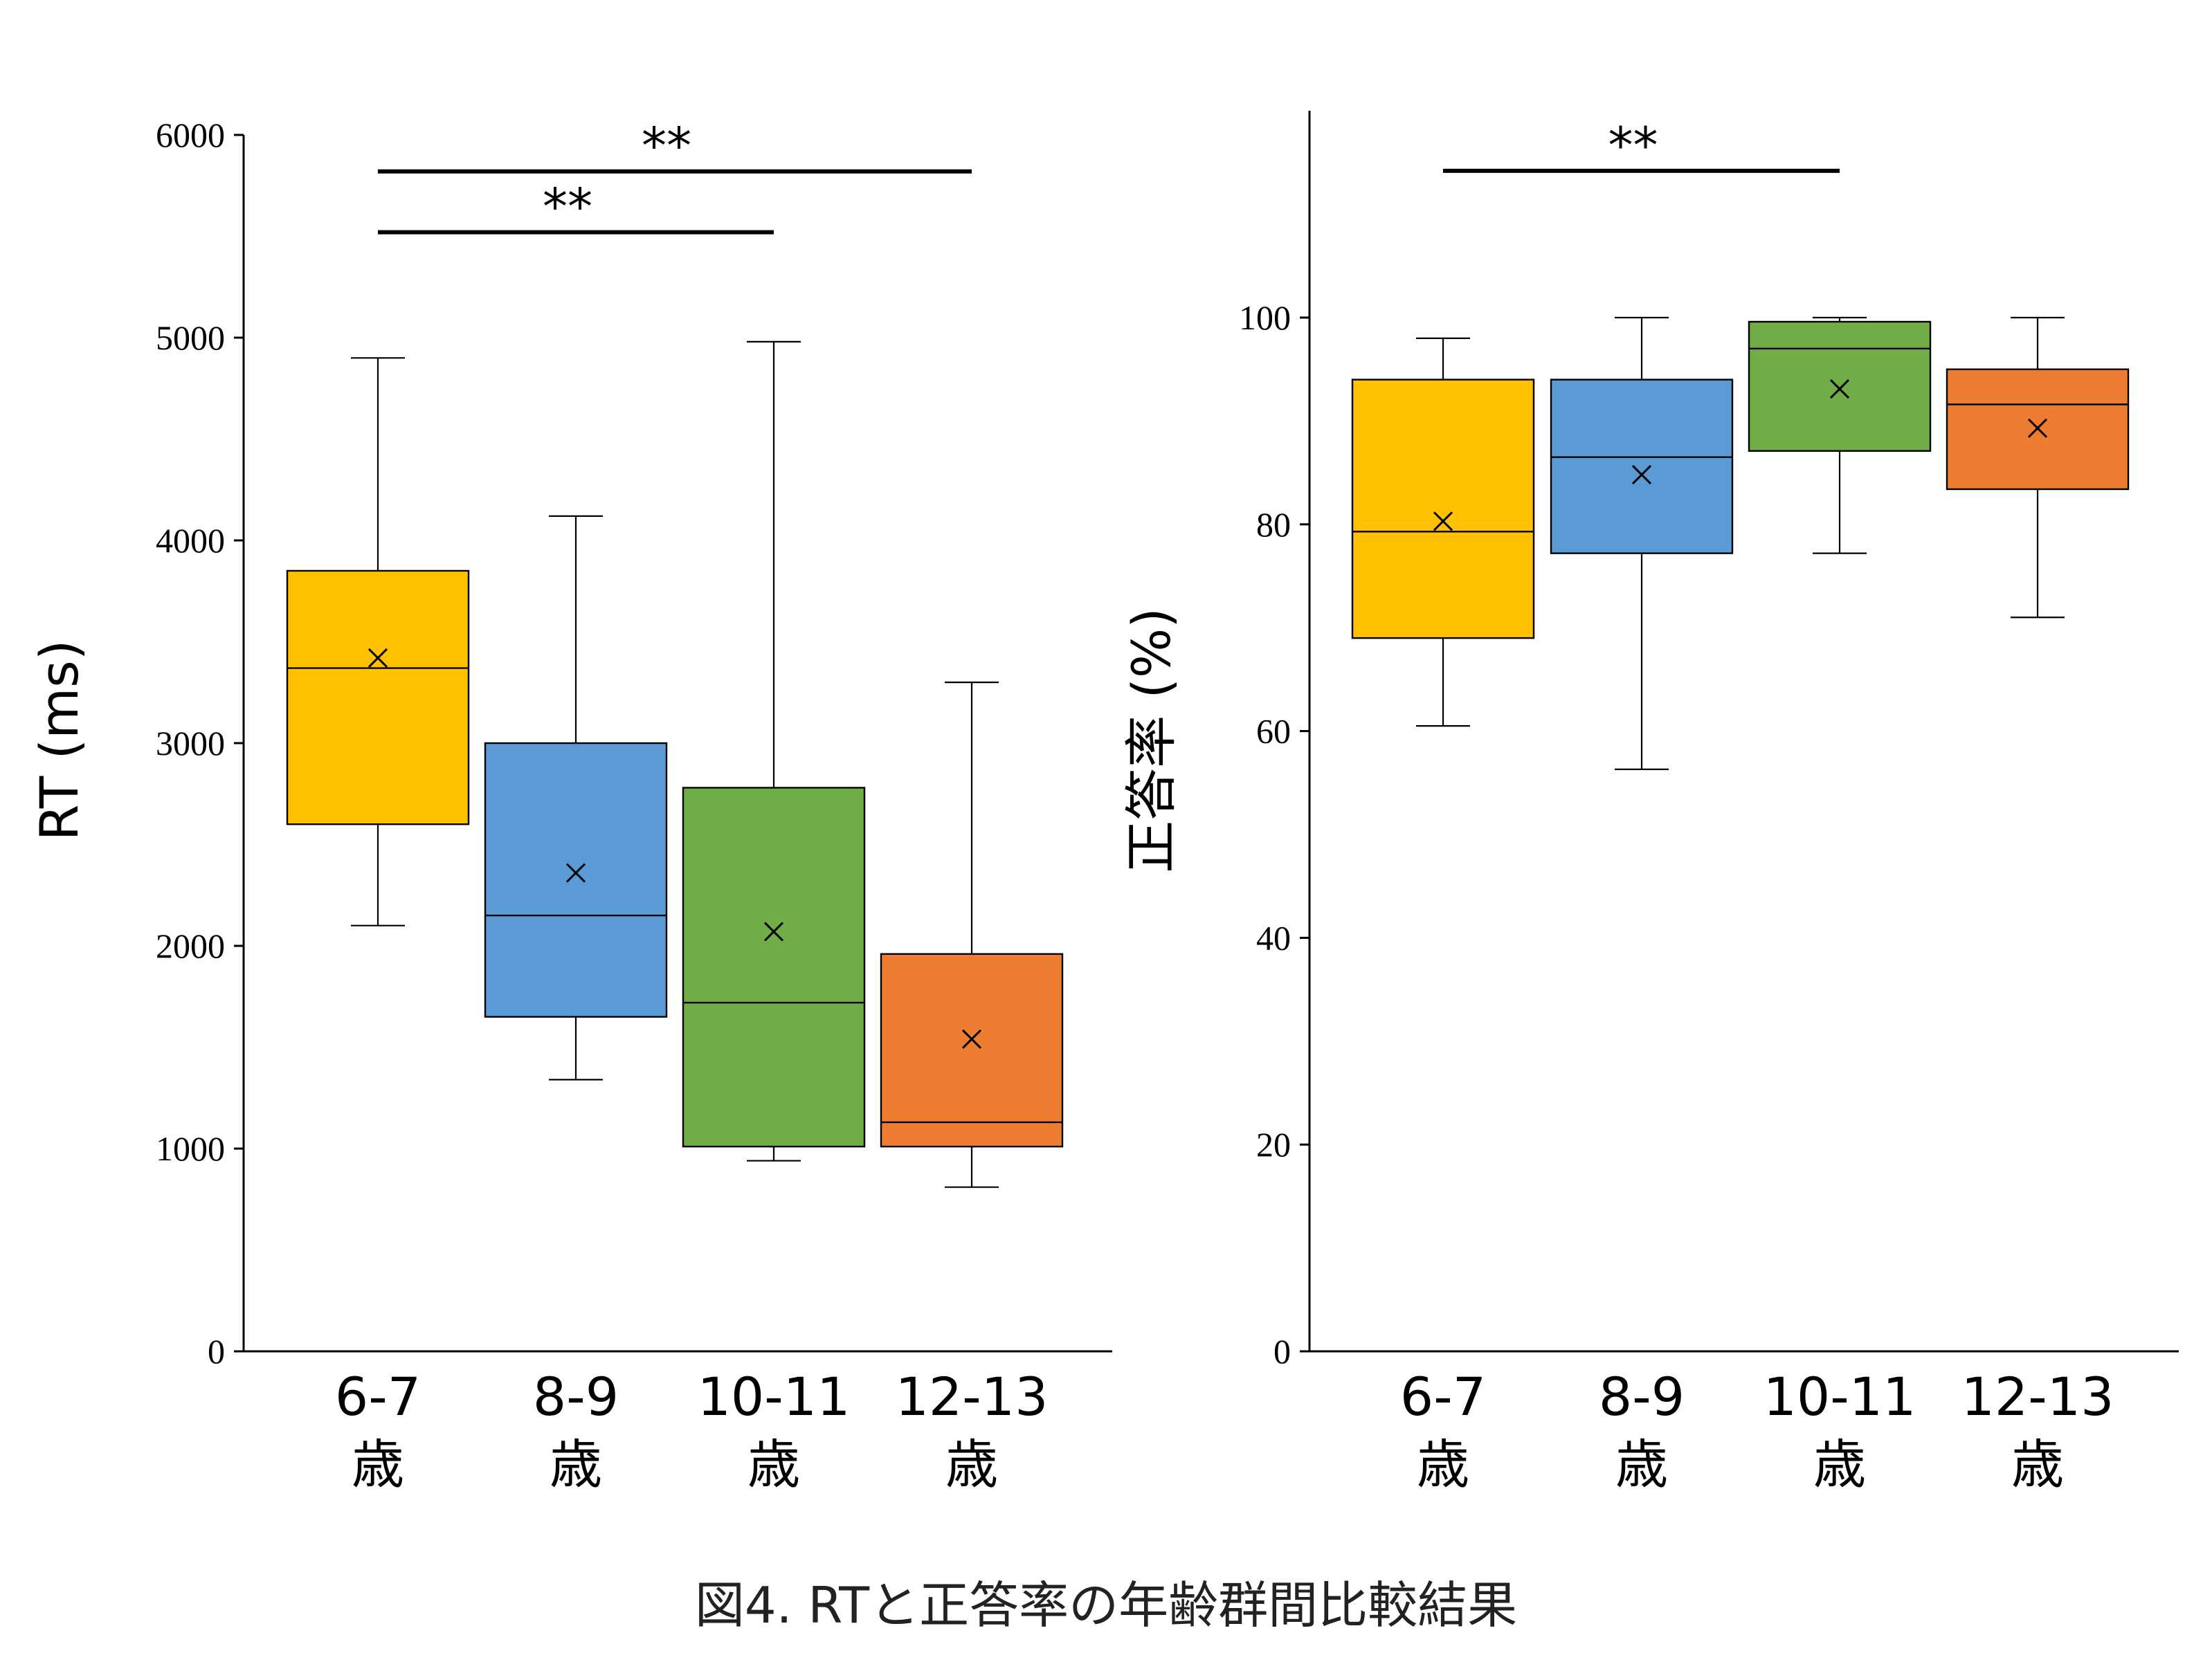 The height and width of the screenshot is (1671, 2212). What do you see at coordinates (190, 945) in the screenshot?
I see `y-tick-label: 2000` at bounding box center [190, 945].